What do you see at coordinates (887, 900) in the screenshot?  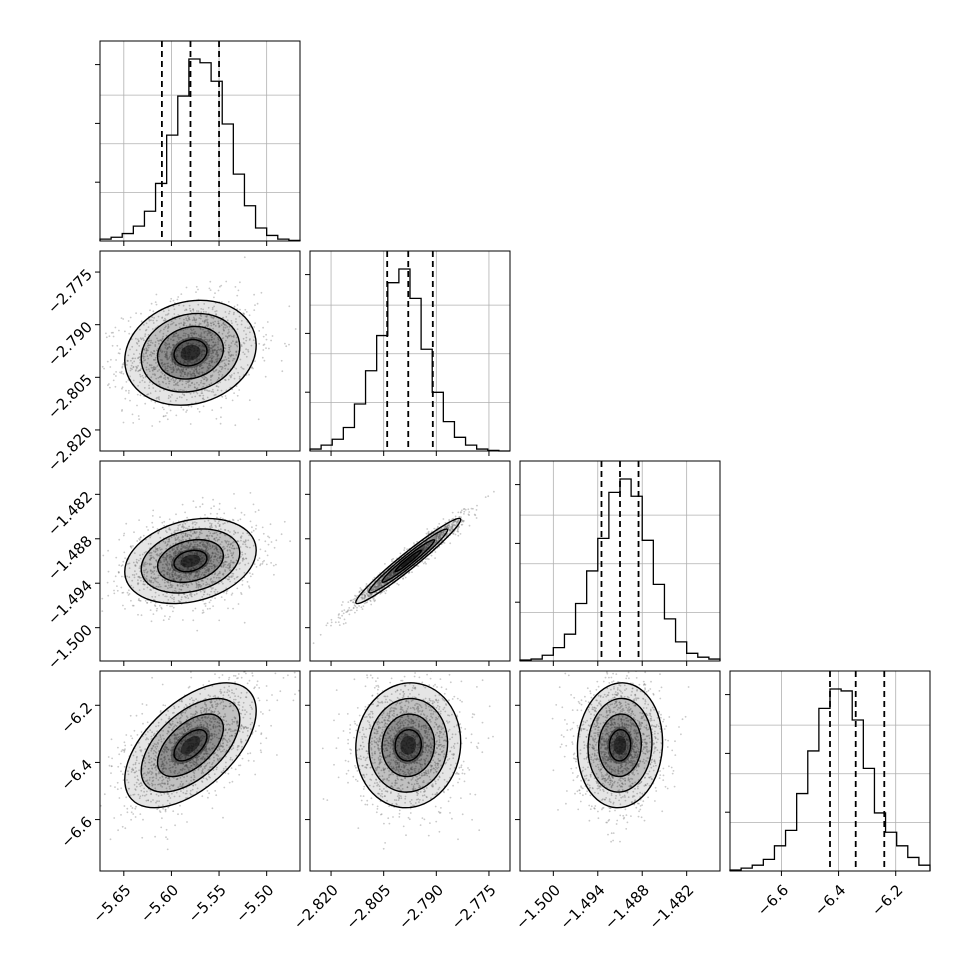 I see `x-tick-label: −6.2` at bounding box center [887, 900].